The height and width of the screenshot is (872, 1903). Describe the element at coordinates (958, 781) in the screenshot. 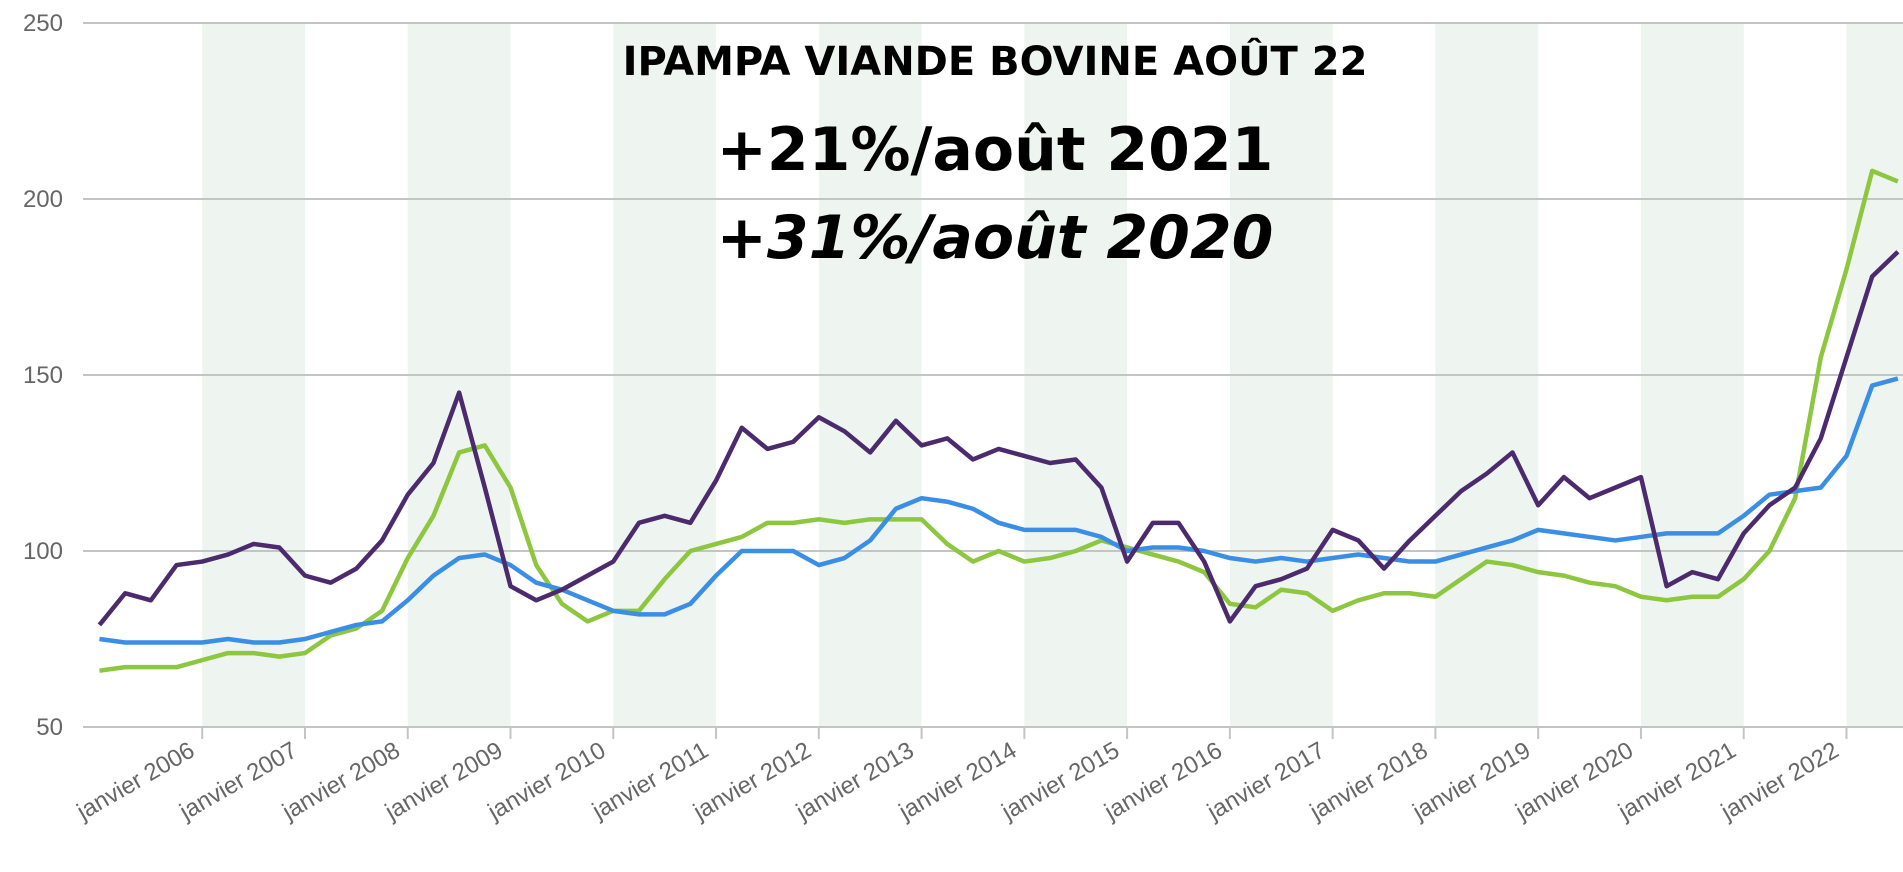

I see `x-tick-label: janvier 2014` at that location.